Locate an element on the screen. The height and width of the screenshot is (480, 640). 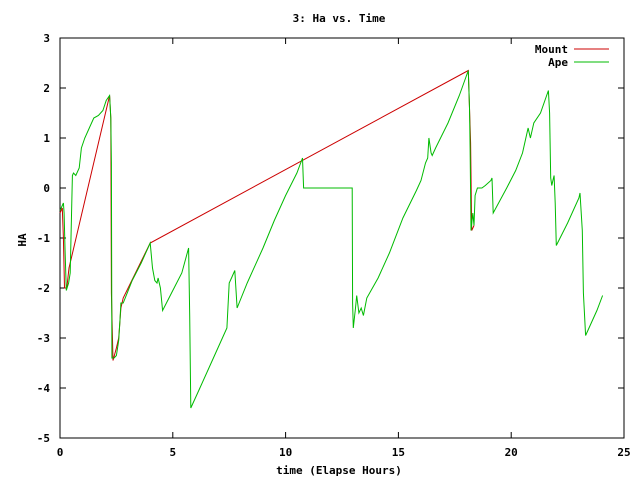
y-tick-label-8: 3 is located at coordinates (46, 38).